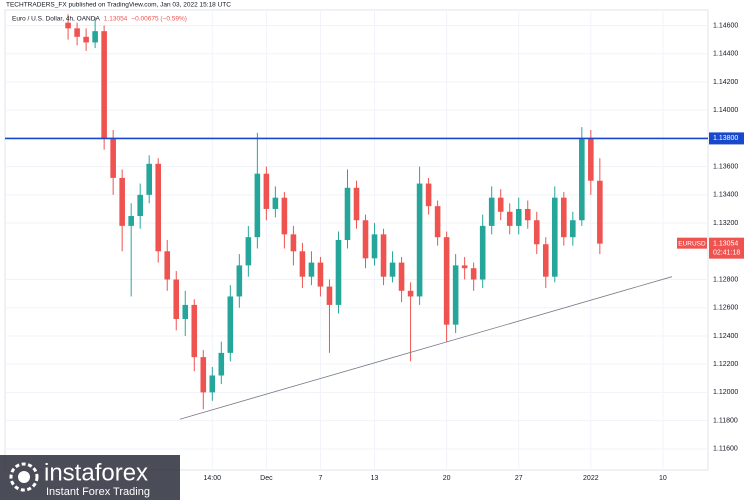 The width and height of the screenshot is (750, 500). What do you see at coordinates (725, 54) in the screenshot?
I see `y-tick-label: 1.14400` at bounding box center [725, 54].